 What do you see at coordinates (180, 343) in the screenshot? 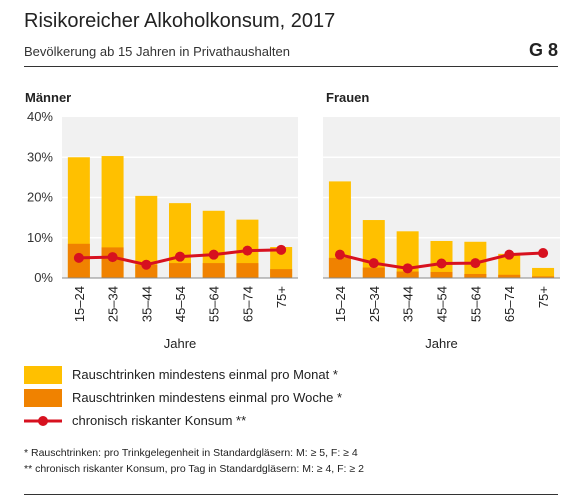
I see `x-axis-label-maenner: Jahre` at bounding box center [180, 343].